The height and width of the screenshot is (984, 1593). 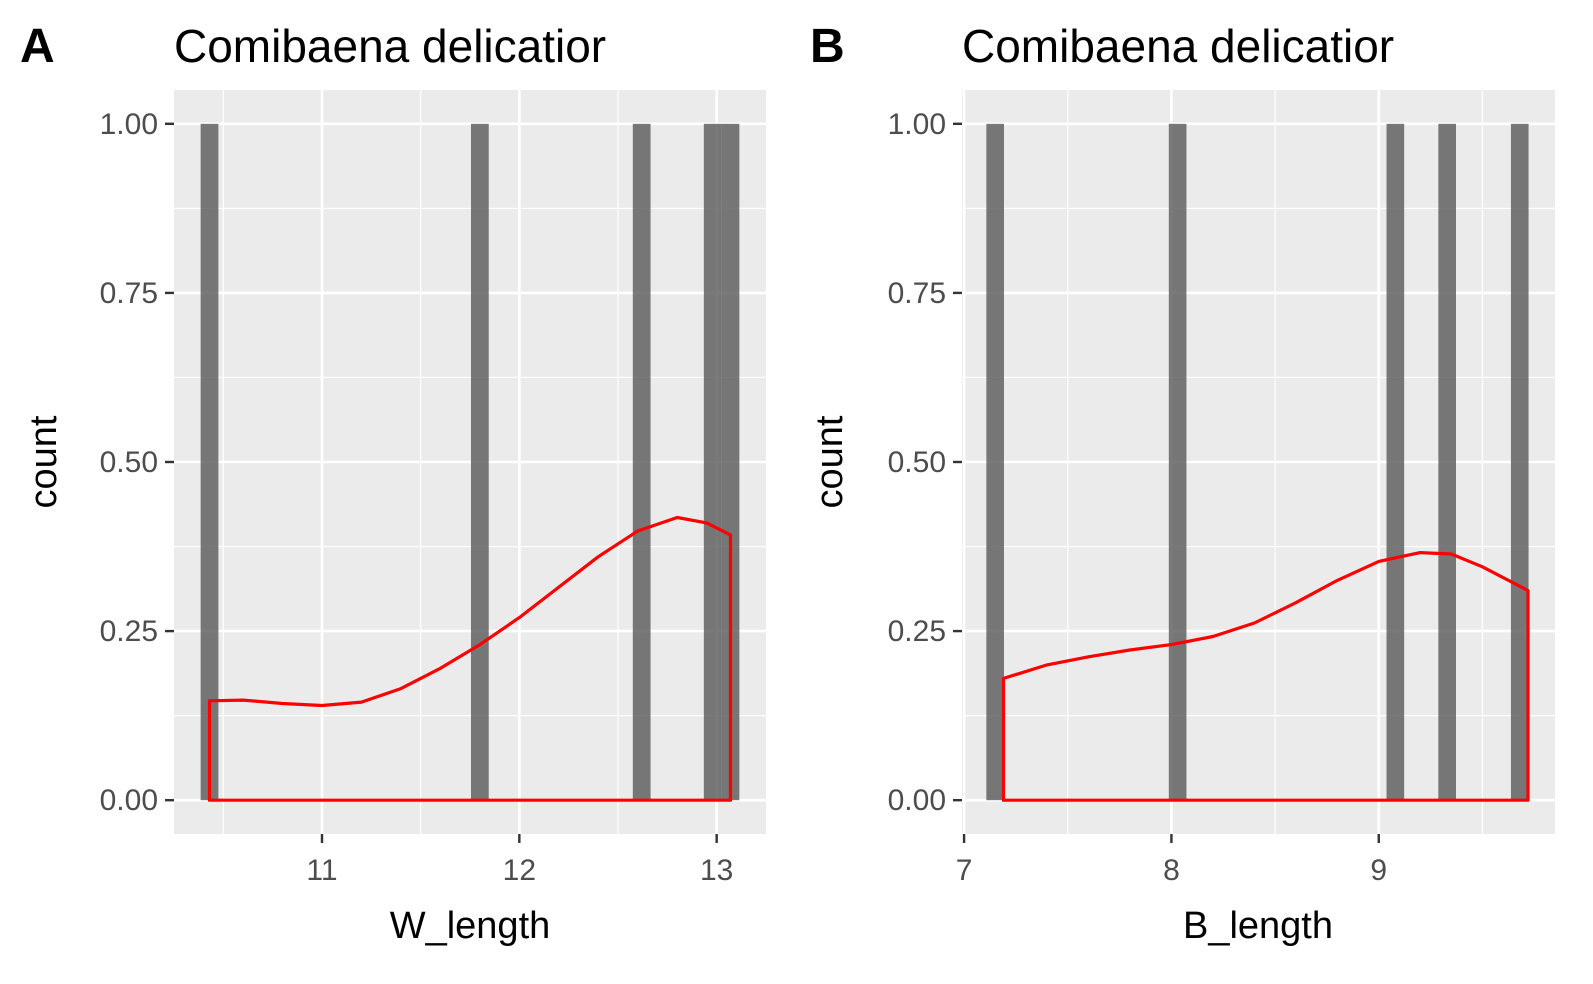 What do you see at coordinates (470, 926) in the screenshot?
I see `panel-a-x-axis-title: W_length` at bounding box center [470, 926].